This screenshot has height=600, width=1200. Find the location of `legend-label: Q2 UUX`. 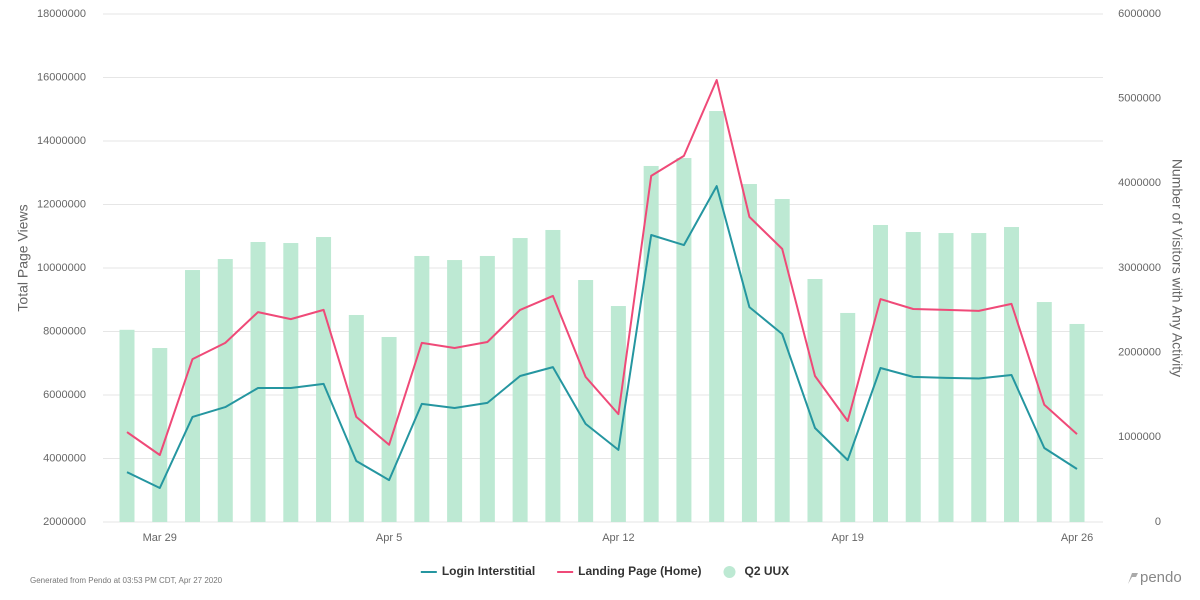

legend-label: Q2 UUX is located at coordinates (767, 571).